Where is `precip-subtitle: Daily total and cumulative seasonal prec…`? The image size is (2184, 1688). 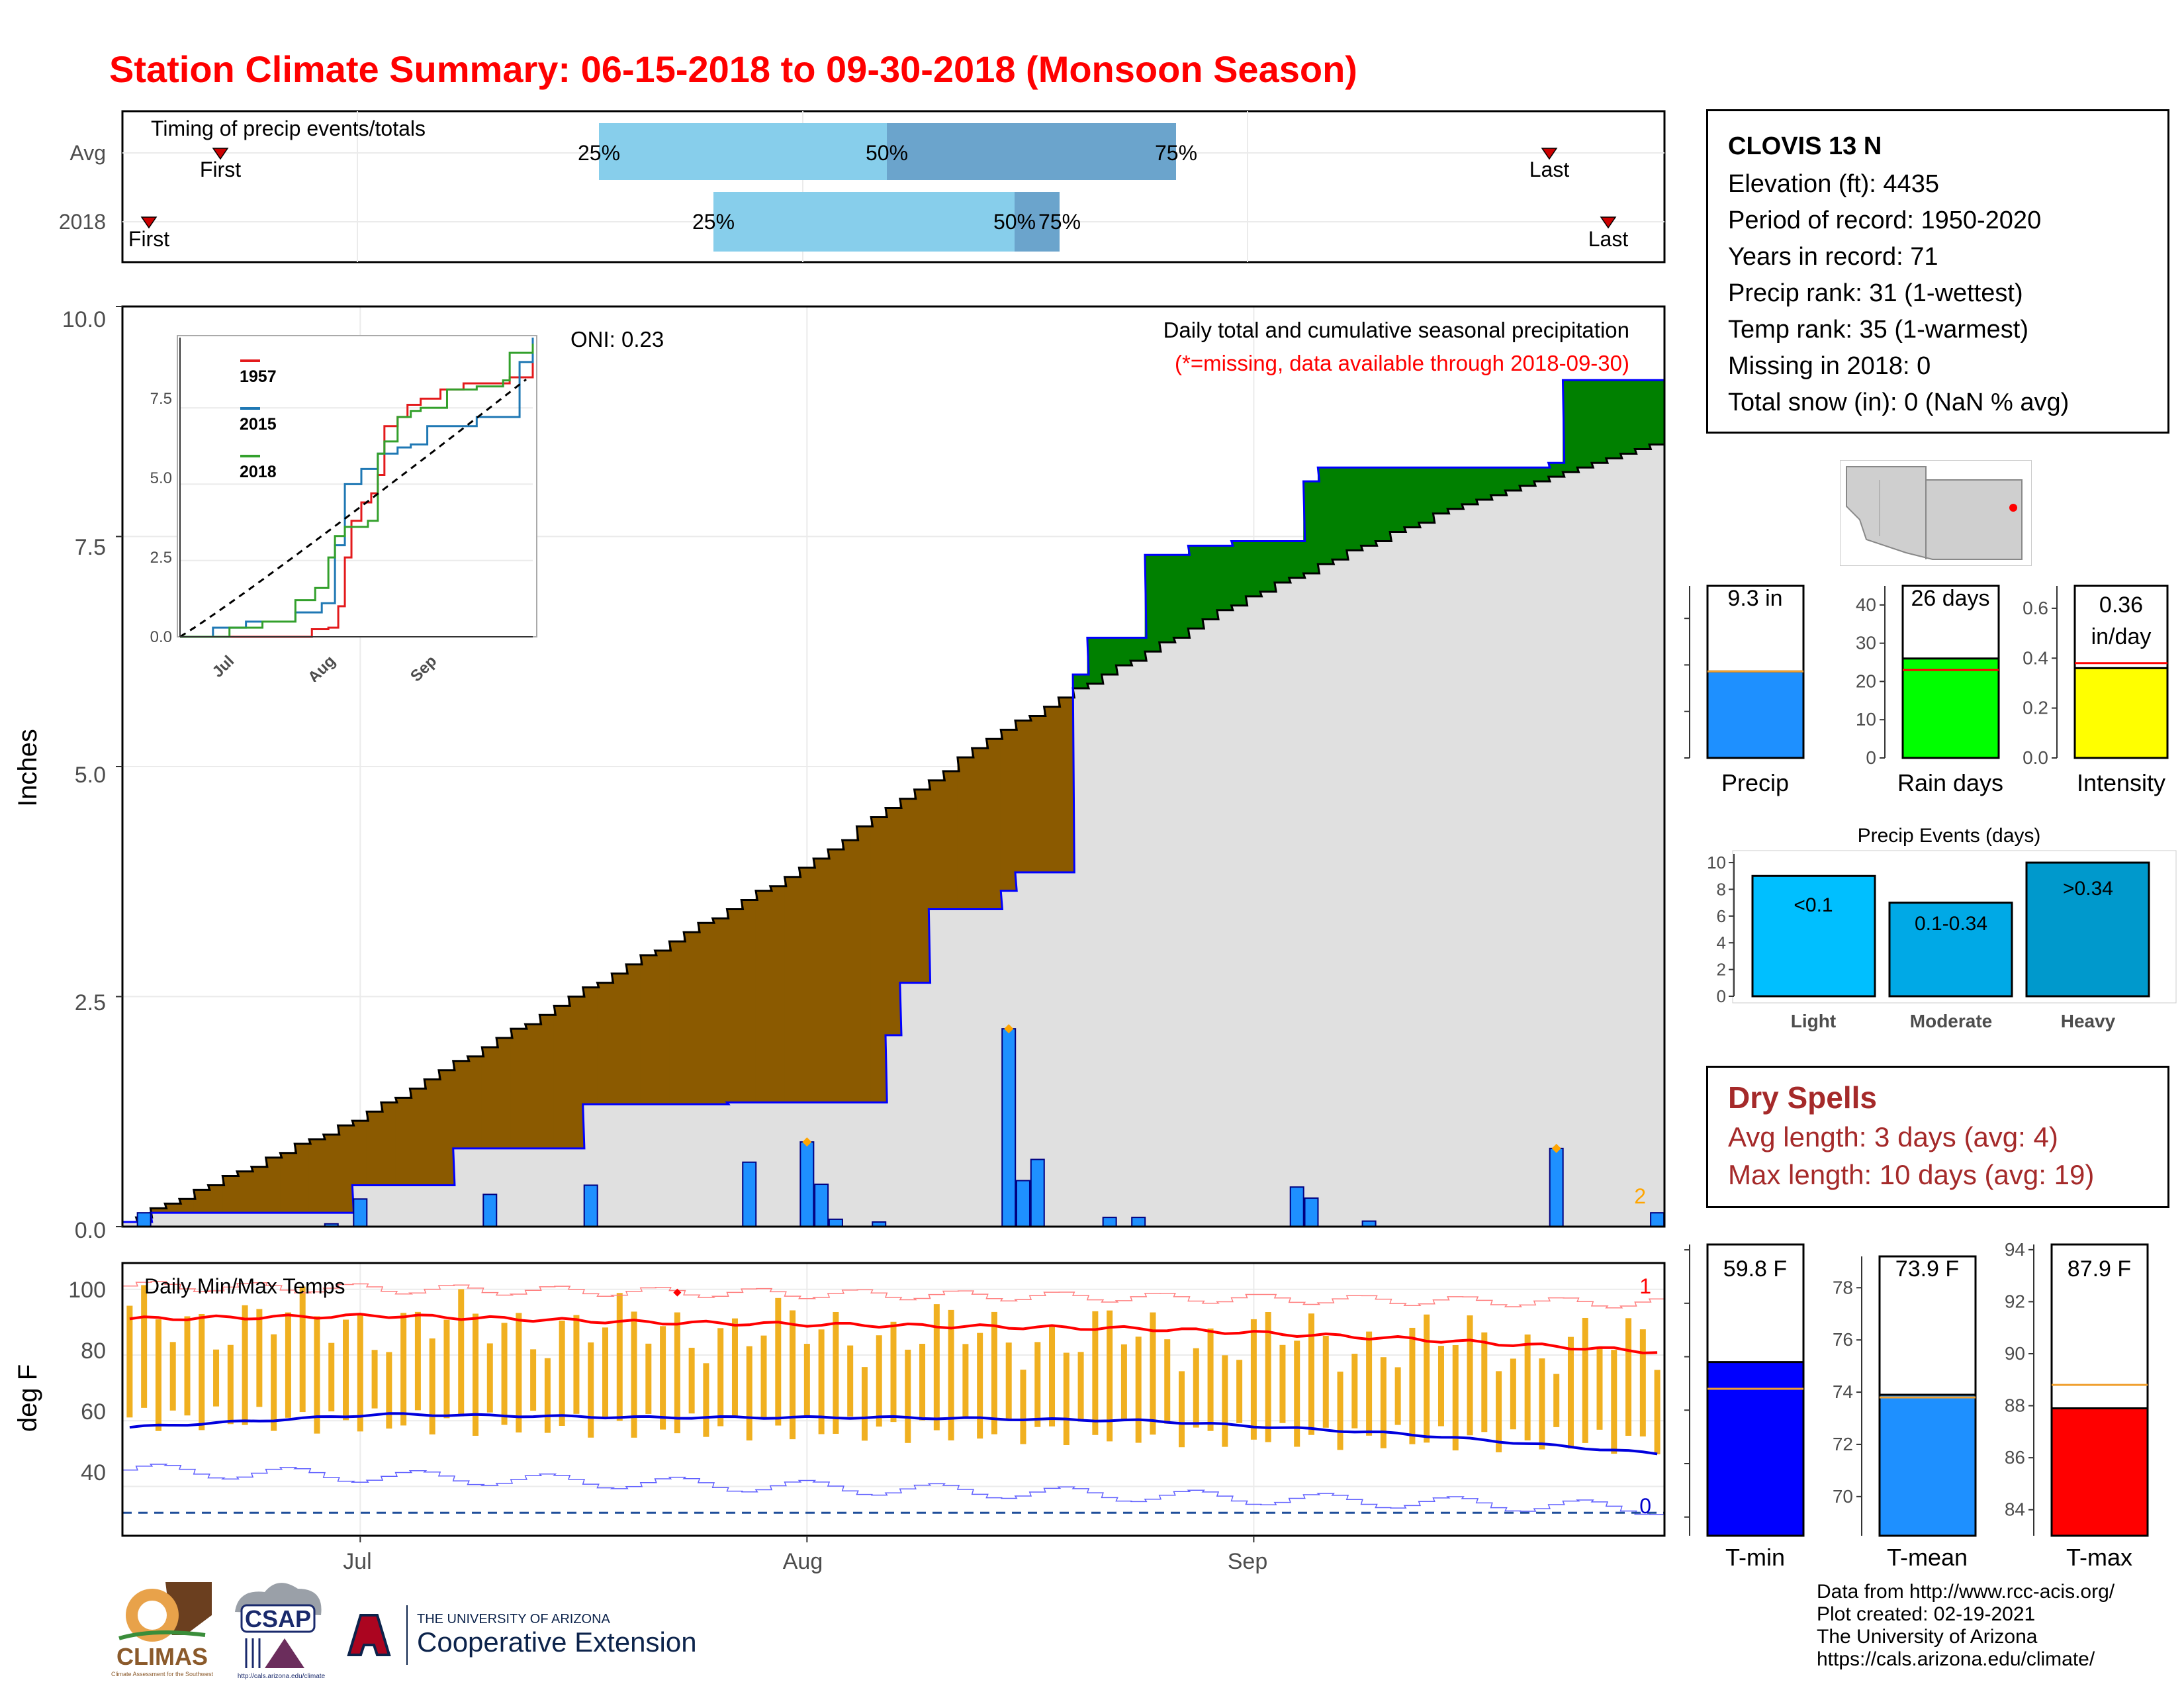 precip-subtitle: Daily total and cumulative seasonal prec… is located at coordinates (1396, 330).